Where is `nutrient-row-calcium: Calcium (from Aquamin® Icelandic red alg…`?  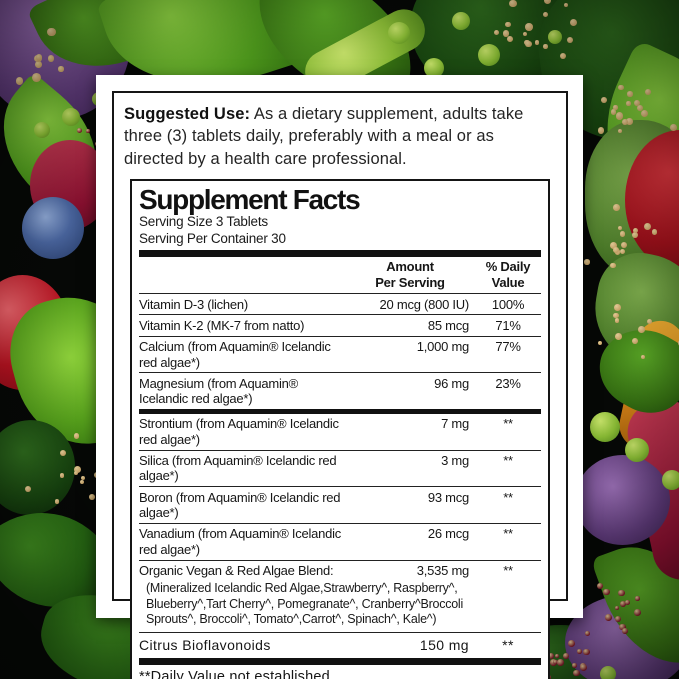
nutrient-row-calcium: Calcium (from Aquamin® Icelandic red alg… is located at coordinates (340, 355).